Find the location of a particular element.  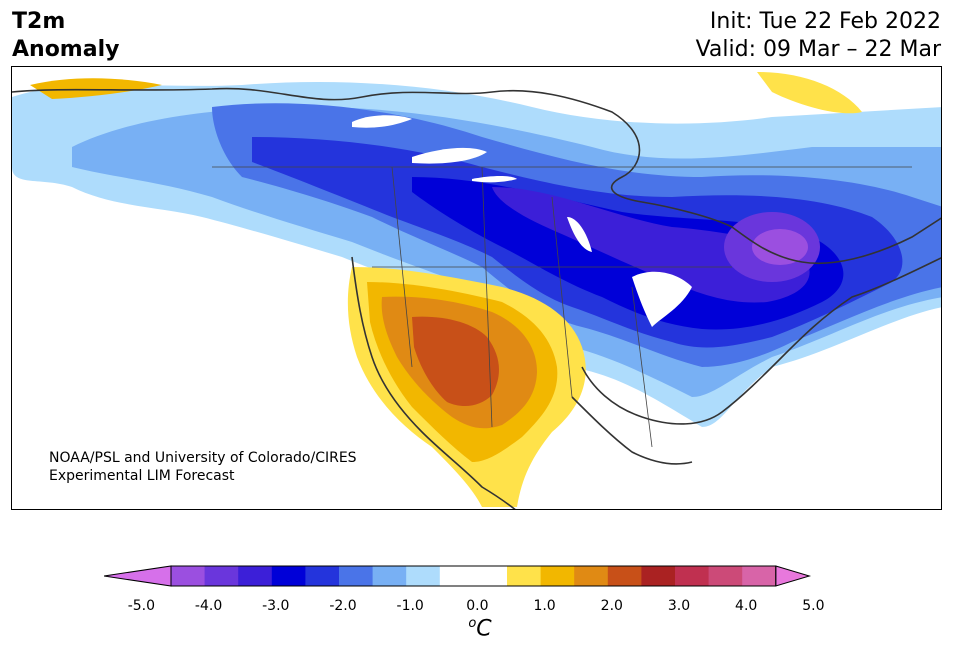

colorbar-frame is located at coordinates (473, 576).